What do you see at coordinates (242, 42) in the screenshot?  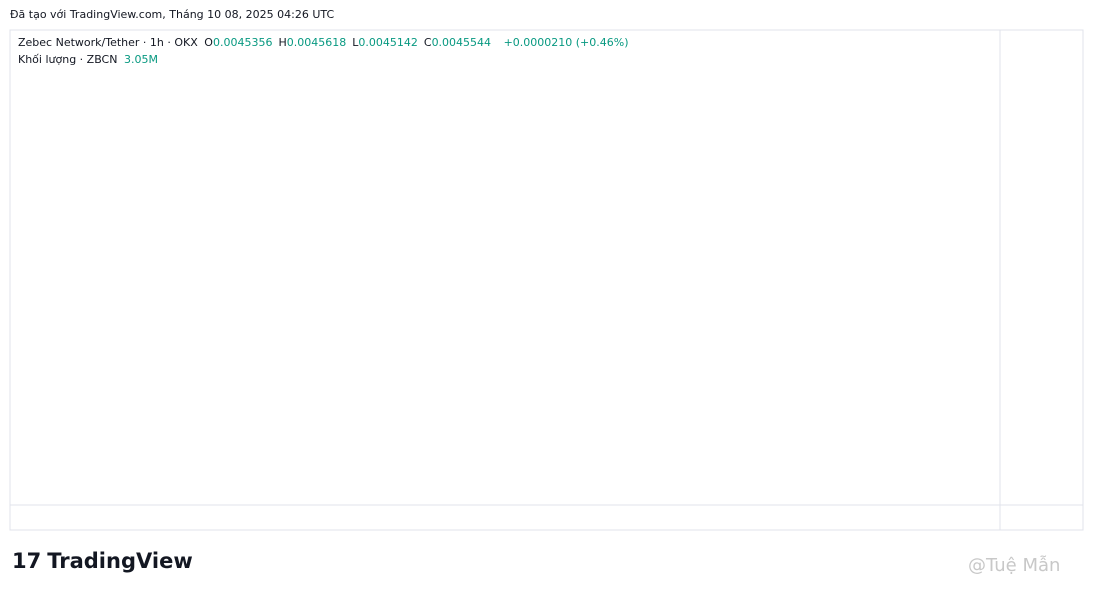 I see `ohlc-value: 0.0045356` at bounding box center [242, 42].